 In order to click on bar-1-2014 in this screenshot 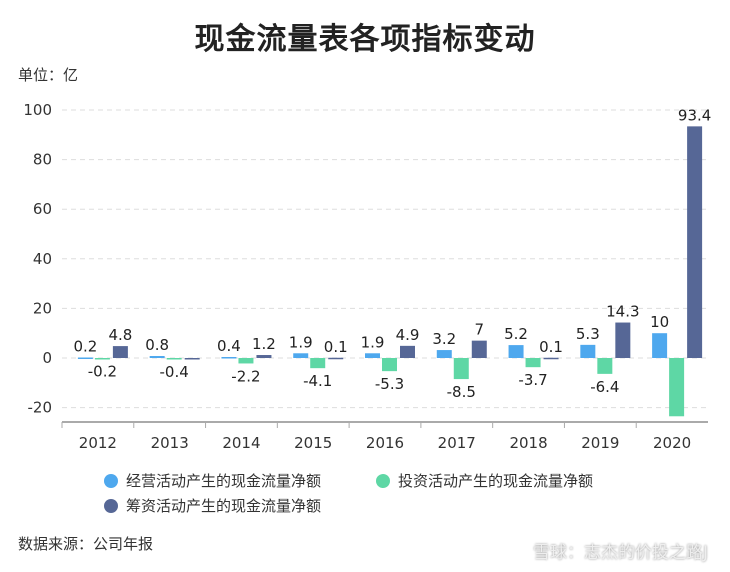, I will do `click(246, 361)`.